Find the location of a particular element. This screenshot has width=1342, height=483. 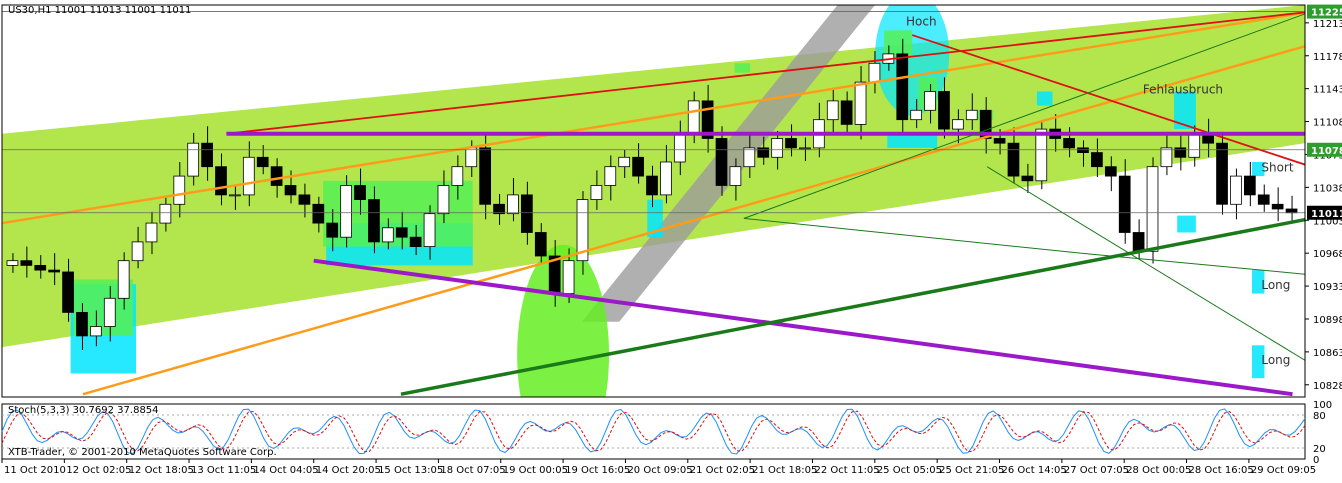

x-tick-label: 18 Oct 07:05 is located at coordinates (472, 470).